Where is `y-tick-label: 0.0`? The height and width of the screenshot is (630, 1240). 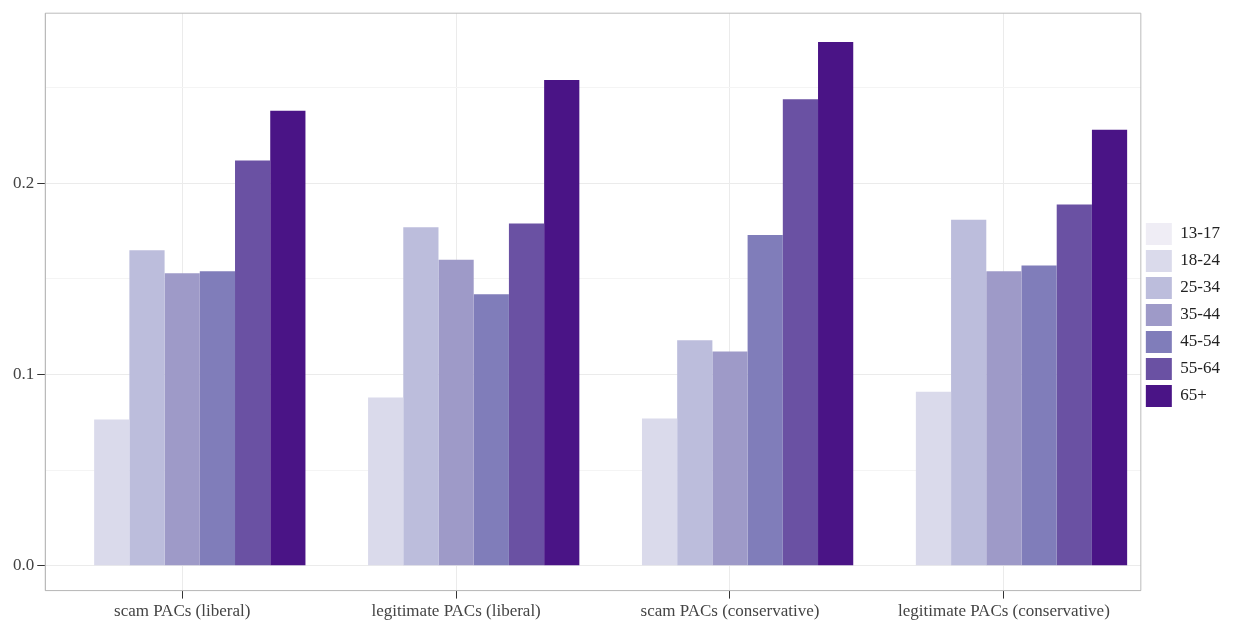
y-tick-label: 0.0 is located at coordinates (24, 565).